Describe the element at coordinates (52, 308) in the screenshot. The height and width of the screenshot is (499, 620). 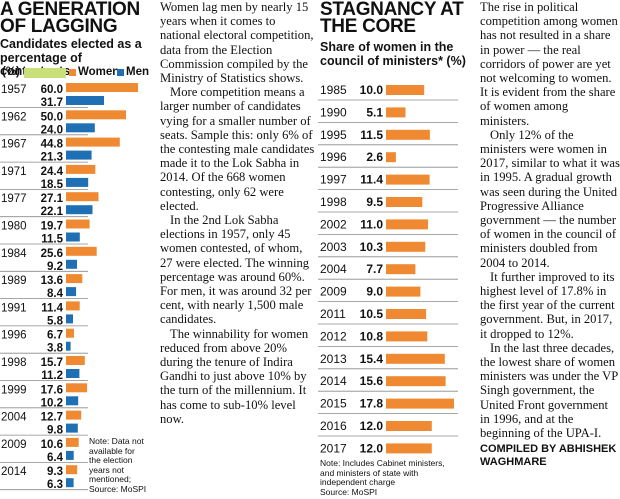
I see `women-value-label: 11.4` at that location.